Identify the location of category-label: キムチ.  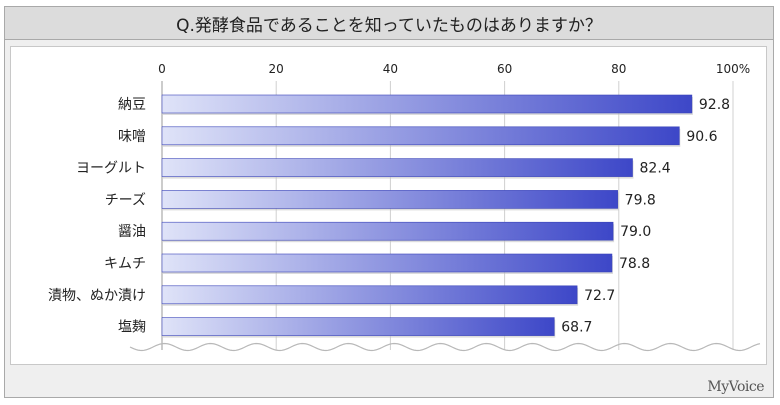
(125, 264).